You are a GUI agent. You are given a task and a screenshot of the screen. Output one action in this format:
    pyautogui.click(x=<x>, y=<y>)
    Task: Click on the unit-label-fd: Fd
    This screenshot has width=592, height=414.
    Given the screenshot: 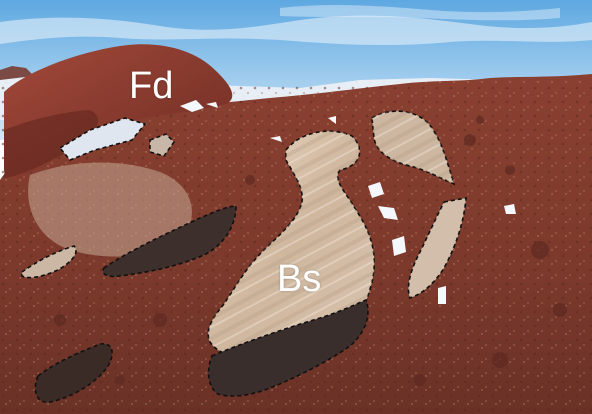 What is the action you would take?
    pyautogui.click(x=151, y=86)
    